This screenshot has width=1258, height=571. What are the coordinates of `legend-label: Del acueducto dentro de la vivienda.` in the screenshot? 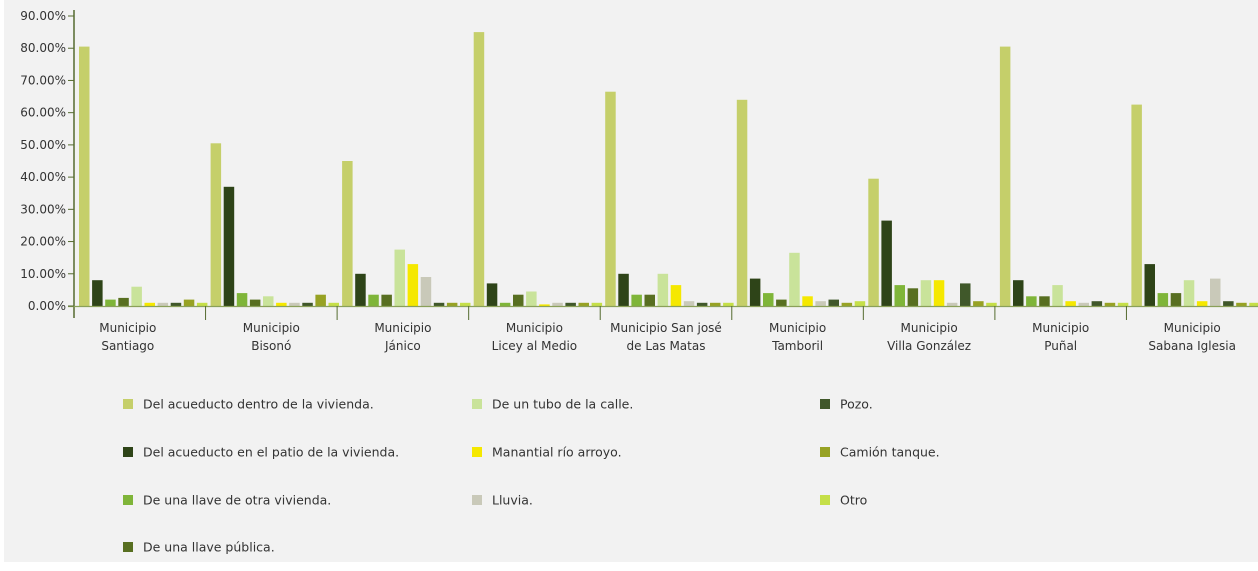 It's located at (258, 404).